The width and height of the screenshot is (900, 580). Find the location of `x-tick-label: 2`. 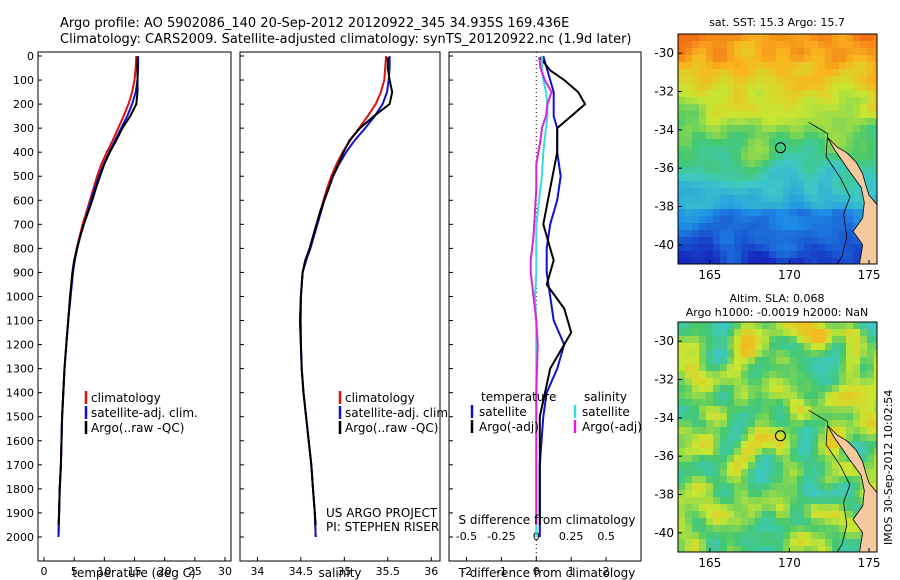

x-tick-label: 2 is located at coordinates (606, 571).